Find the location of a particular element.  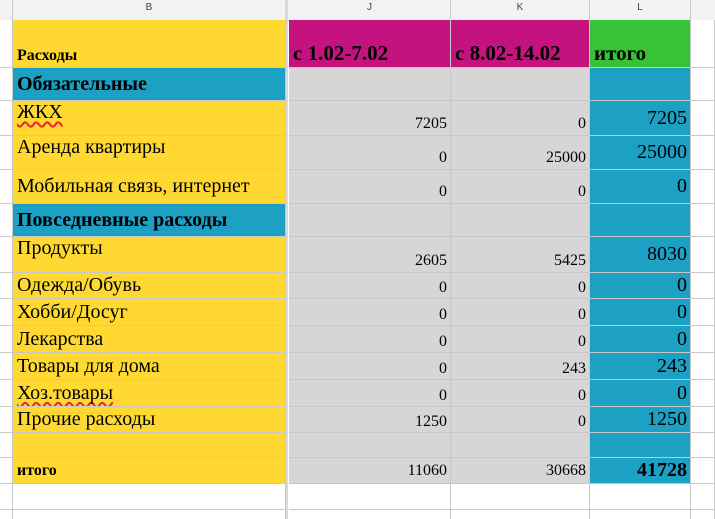

row-week2-cell: 25000 is located at coordinates (520, 153).